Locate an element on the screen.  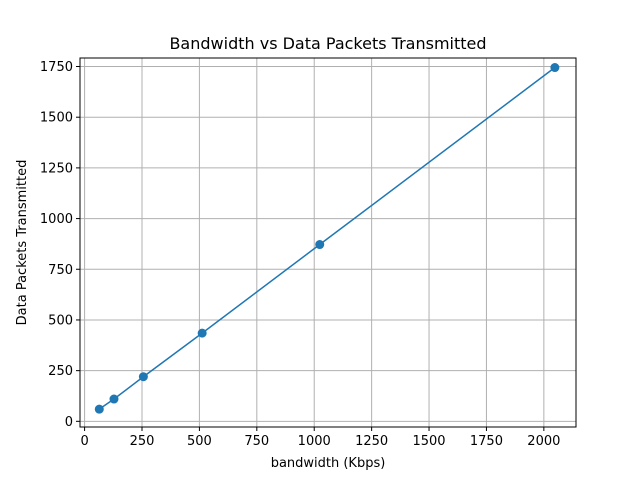
y-tick-label: 750 is located at coordinates (60, 270).